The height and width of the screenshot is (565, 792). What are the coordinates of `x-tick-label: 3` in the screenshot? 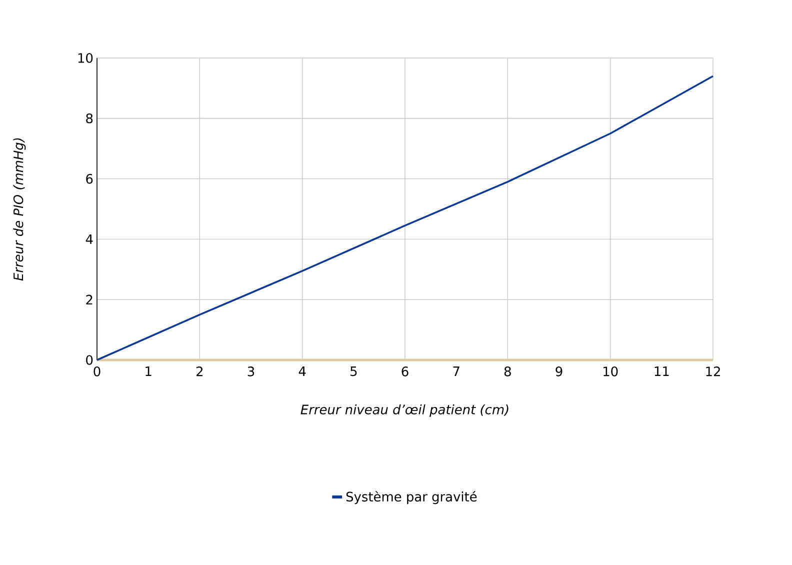 It's located at (251, 371).